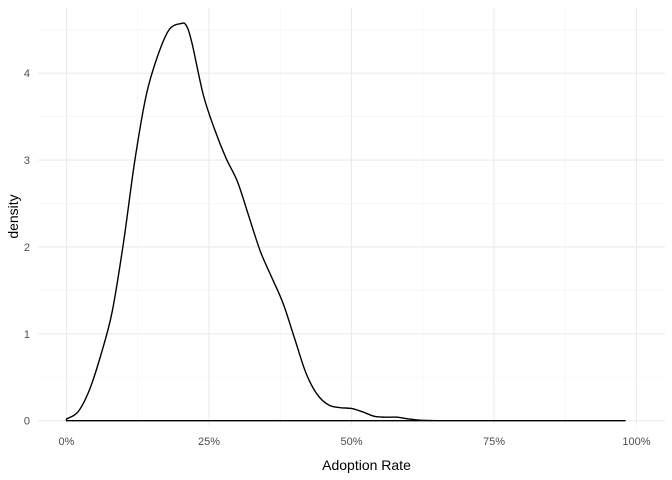 The width and height of the screenshot is (672, 480). I want to click on x-axis-title: Adoption Rate, so click(366, 465).